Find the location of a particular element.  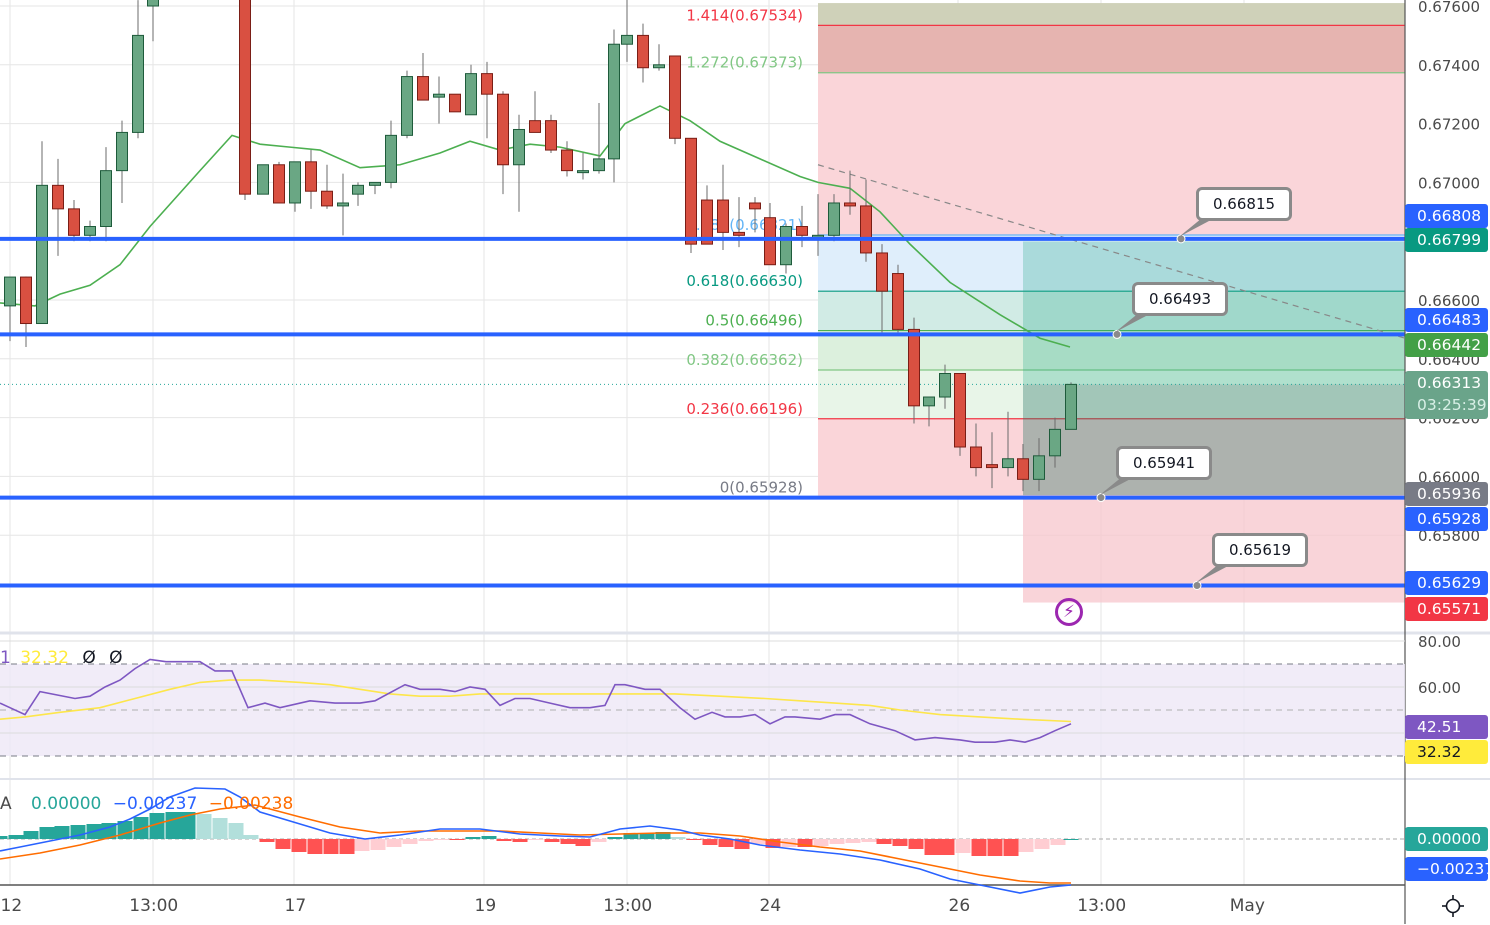

time-axis-label: 12 is located at coordinates (11, 906).